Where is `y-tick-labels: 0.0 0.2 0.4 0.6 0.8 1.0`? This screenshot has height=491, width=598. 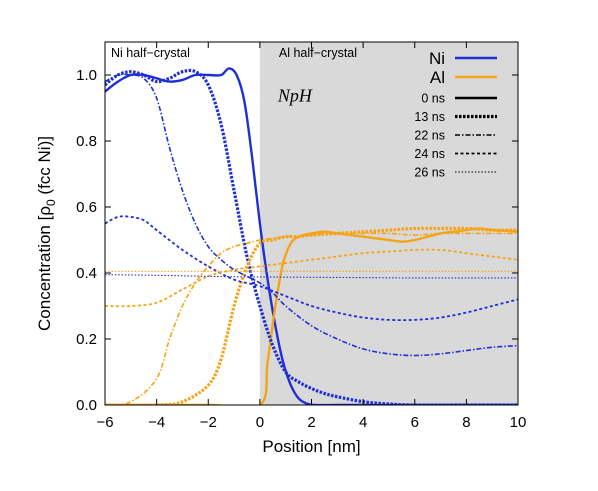
y-tick-labels: 0.0 0.2 0.4 0.6 0.8 1.0 is located at coordinates (86, 240).